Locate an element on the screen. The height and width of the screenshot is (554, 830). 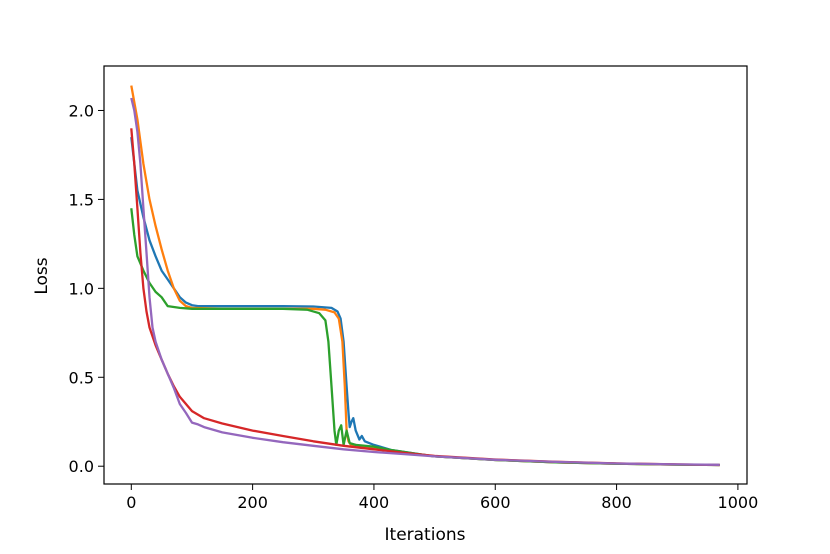
y-axis-label: Loss is located at coordinates (42, 275).